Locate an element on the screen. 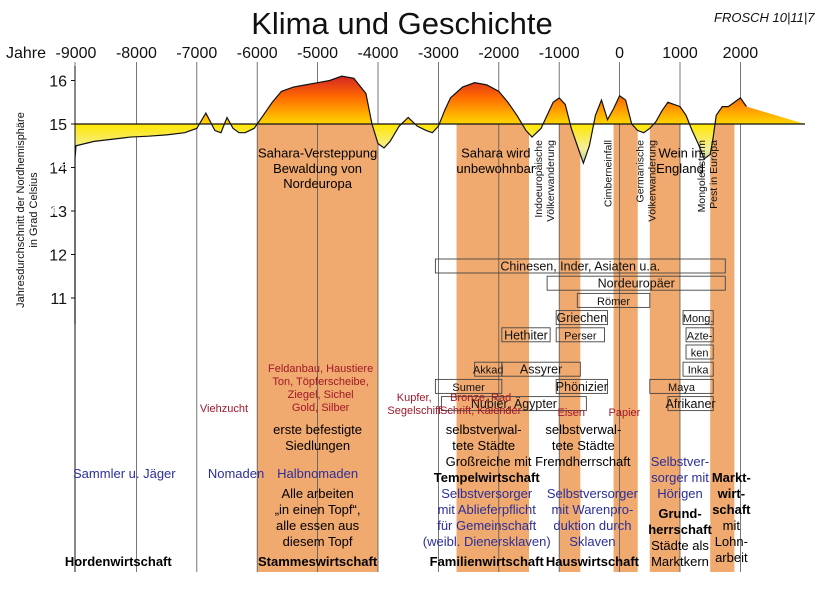  people-label: Sumer is located at coordinates (468, 388).